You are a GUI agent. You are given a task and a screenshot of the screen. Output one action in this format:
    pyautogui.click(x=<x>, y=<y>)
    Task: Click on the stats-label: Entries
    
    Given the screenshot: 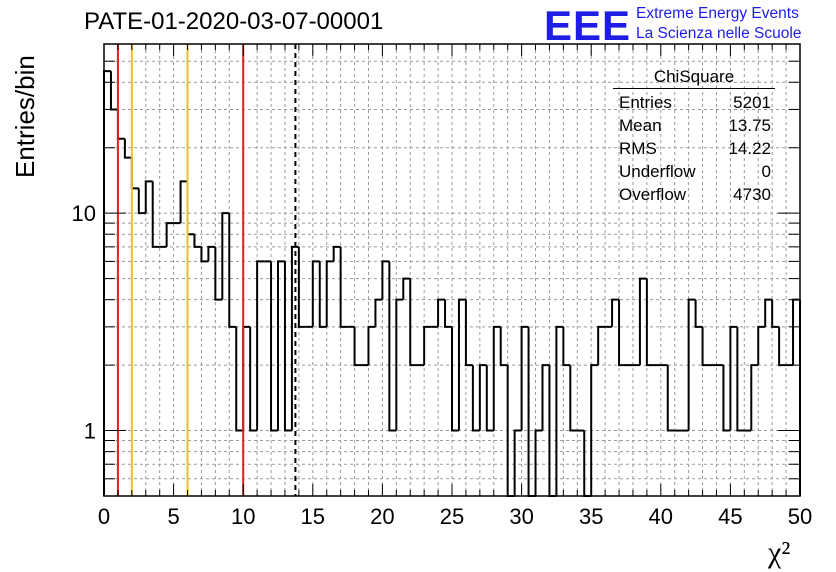 What is the action you would take?
    pyautogui.click(x=645, y=102)
    